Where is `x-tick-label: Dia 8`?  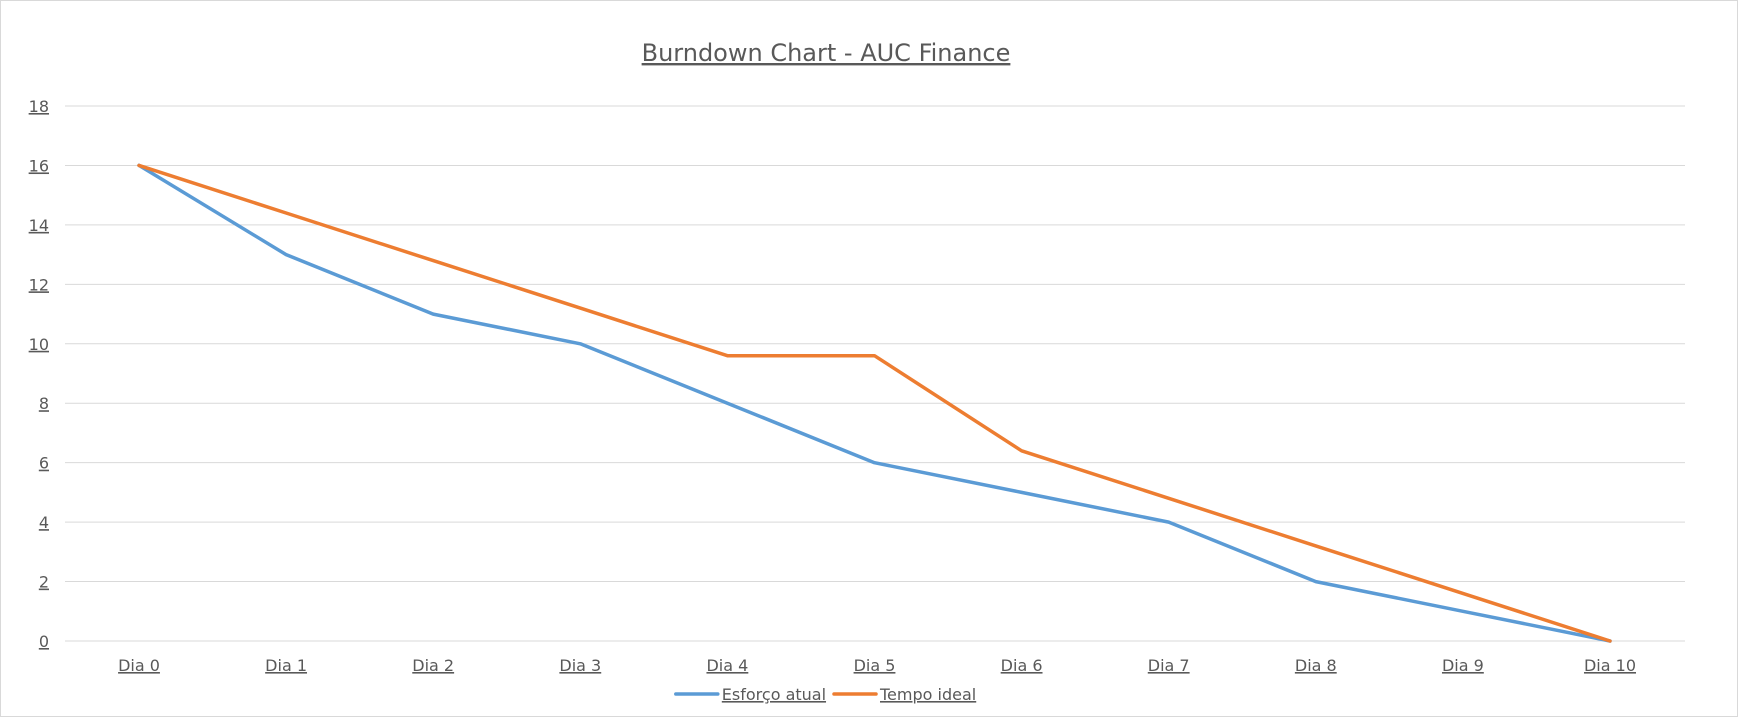 x-tick-label: Dia 8 is located at coordinates (1316, 665).